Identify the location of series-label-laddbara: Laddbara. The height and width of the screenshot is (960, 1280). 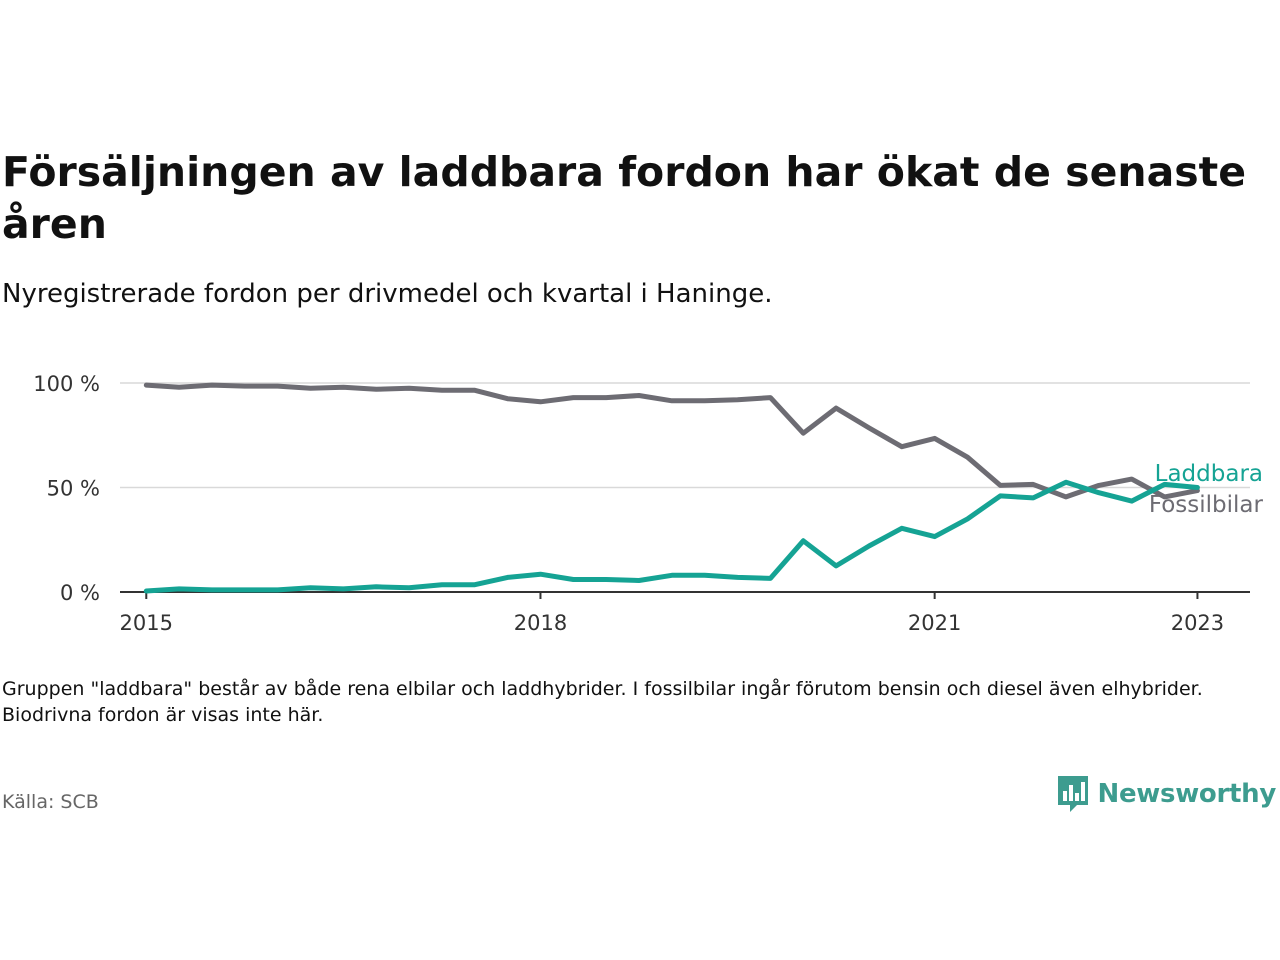
(1209, 474).